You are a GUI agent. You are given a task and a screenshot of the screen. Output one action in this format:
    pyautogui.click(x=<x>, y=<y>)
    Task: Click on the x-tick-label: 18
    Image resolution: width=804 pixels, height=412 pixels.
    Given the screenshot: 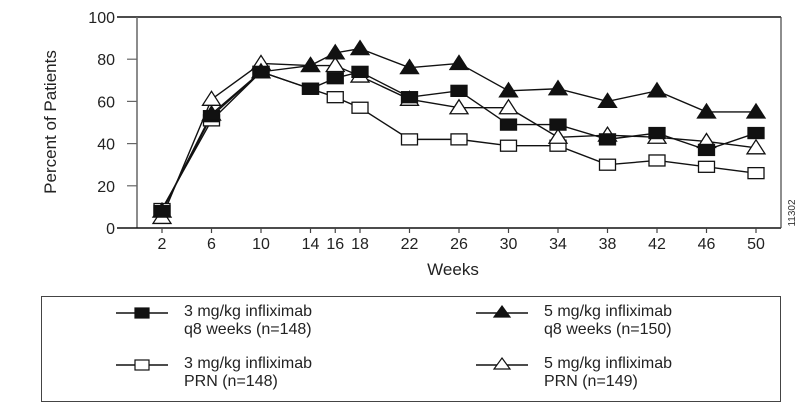 What is the action you would take?
    pyautogui.click(x=360, y=244)
    